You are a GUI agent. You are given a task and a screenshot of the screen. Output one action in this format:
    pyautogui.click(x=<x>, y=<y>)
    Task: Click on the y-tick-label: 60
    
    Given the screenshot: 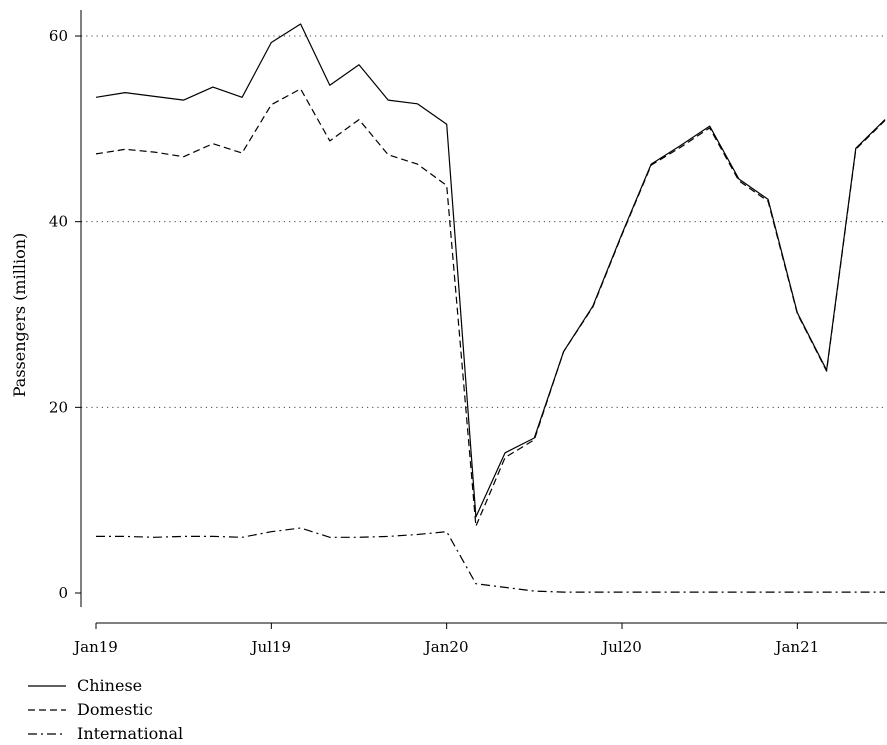 What is the action you would take?
    pyautogui.click(x=58, y=36)
    